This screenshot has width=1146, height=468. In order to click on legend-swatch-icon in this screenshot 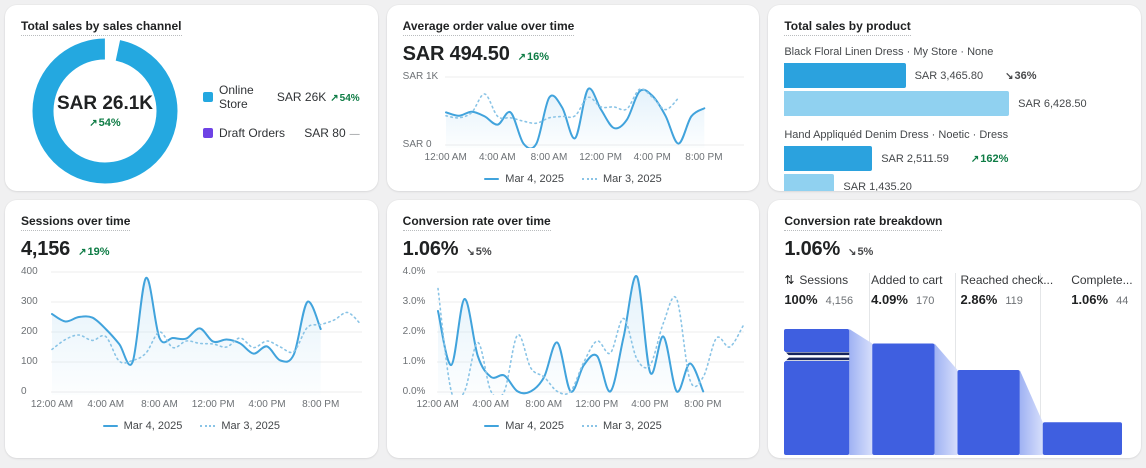, I will do `click(208, 96)`.